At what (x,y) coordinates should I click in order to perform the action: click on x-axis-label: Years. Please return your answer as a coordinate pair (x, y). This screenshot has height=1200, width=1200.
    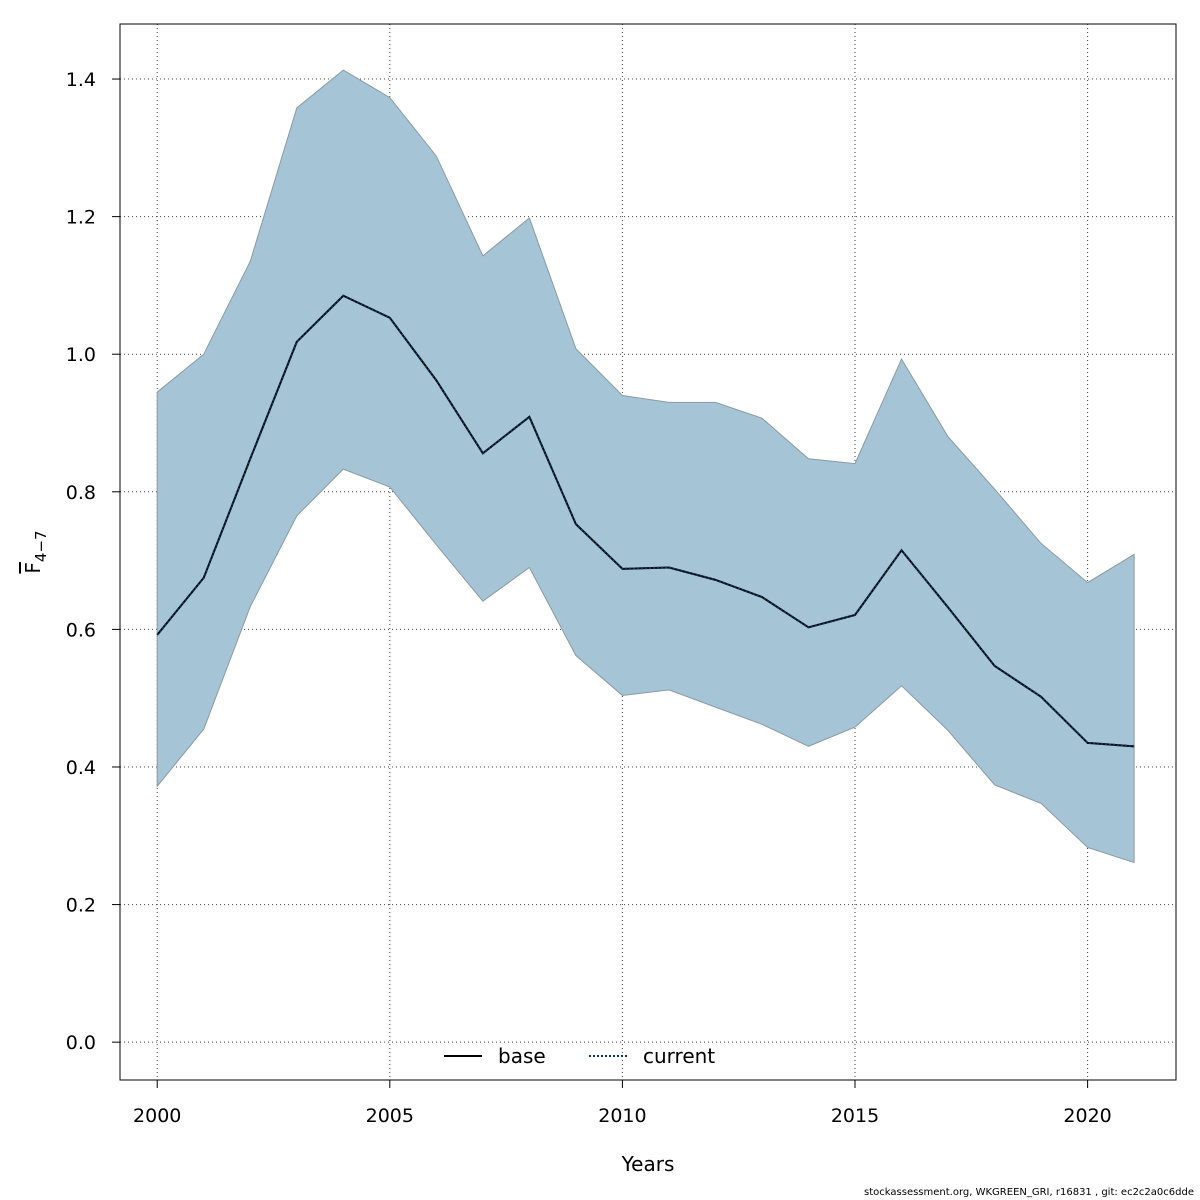
    Looking at the image, I should click on (648, 1164).